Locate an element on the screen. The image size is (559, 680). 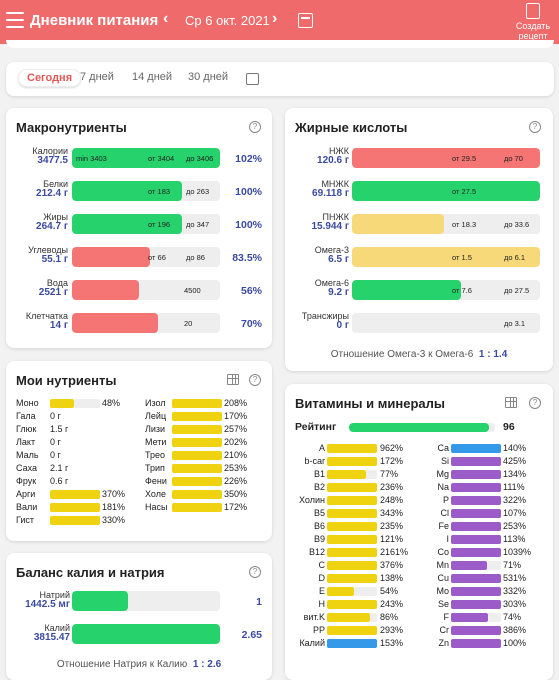
vitamin-name: B2 is located at coordinates (319, 487).